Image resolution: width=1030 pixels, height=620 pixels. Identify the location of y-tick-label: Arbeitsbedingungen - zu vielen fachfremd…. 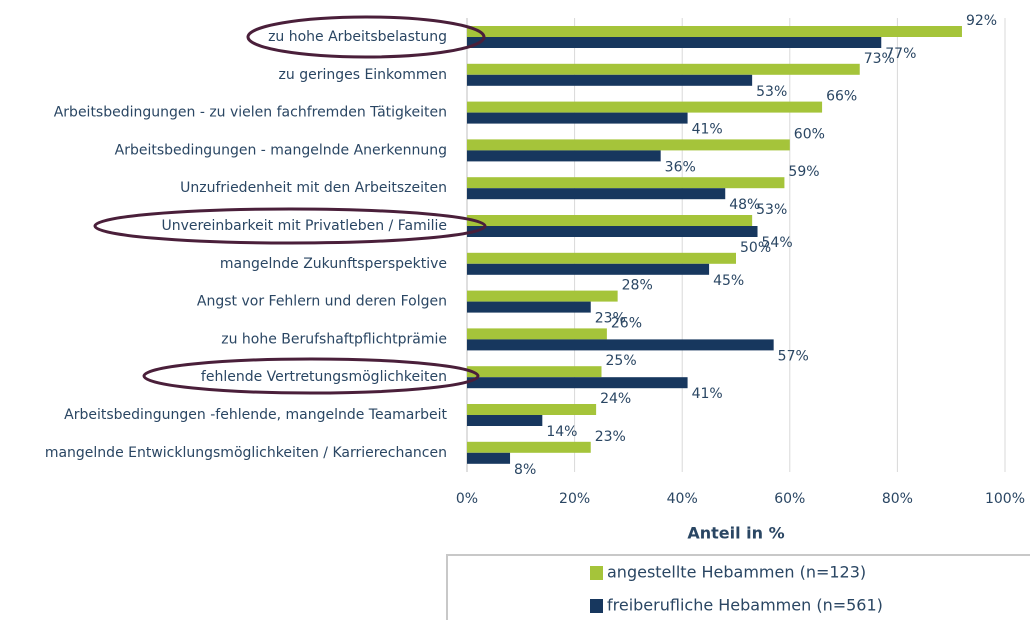
(250, 113).